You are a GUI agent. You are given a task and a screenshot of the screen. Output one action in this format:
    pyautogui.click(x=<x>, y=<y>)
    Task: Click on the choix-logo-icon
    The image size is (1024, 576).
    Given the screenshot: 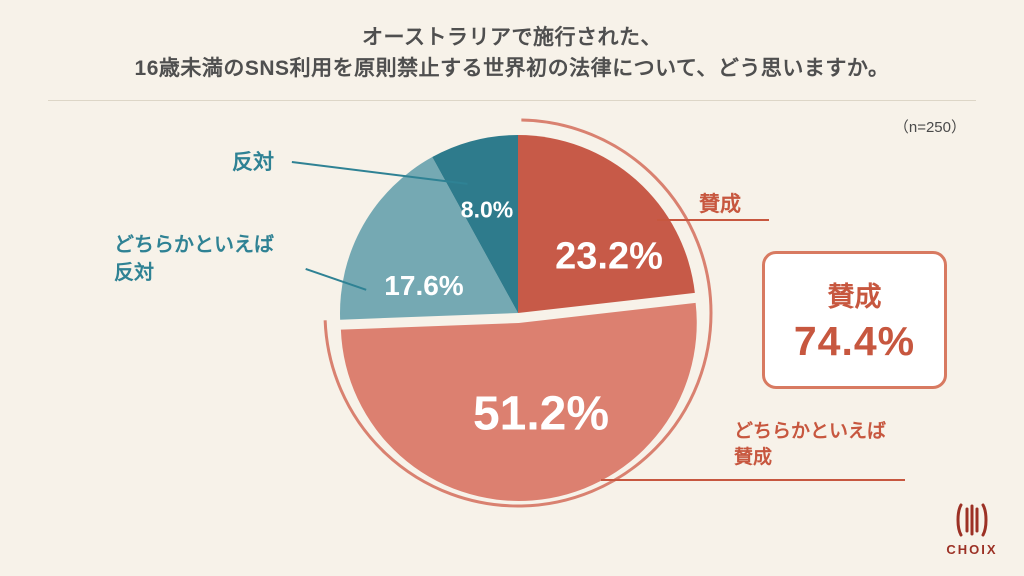 What is the action you would take?
    pyautogui.click(x=972, y=520)
    